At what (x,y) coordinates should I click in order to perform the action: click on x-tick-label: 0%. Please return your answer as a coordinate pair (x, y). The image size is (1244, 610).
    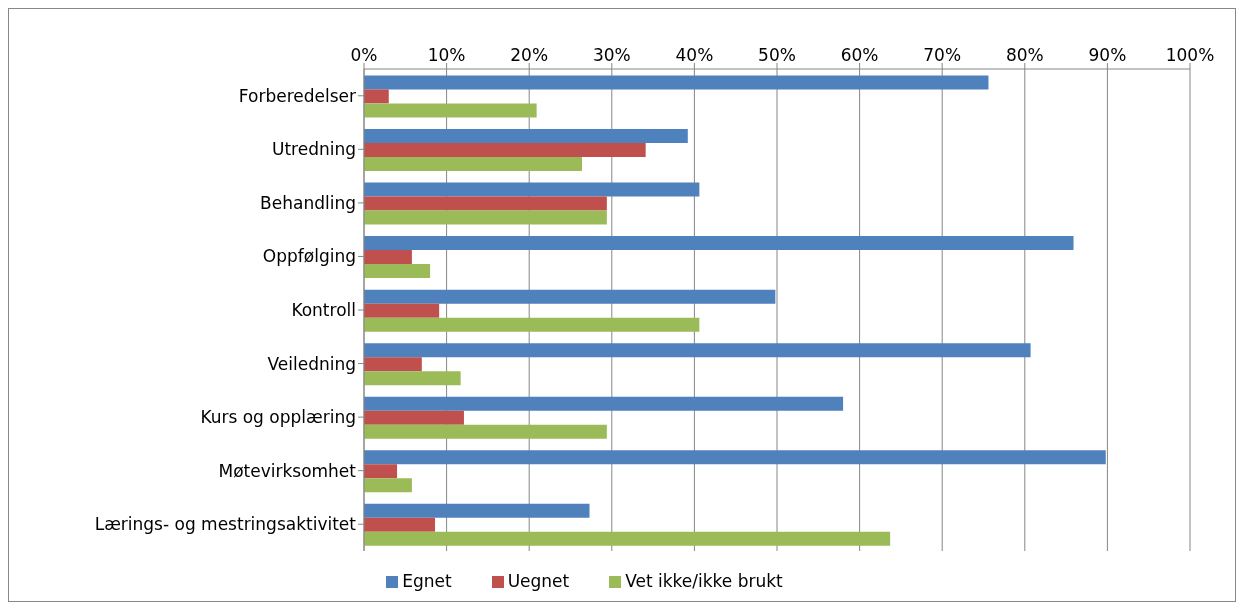
    Looking at the image, I should click on (364, 55).